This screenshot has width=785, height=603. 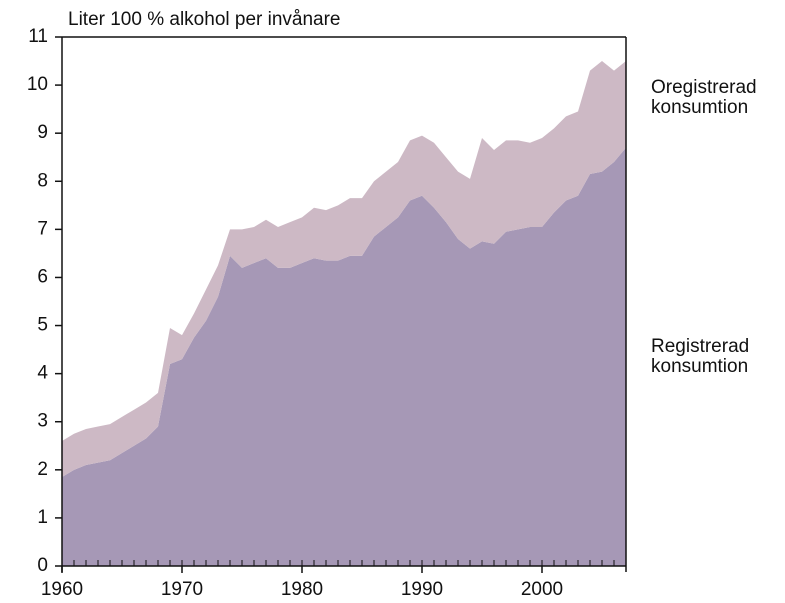 I want to click on x-tick-label: 1980, so click(x=302, y=589).